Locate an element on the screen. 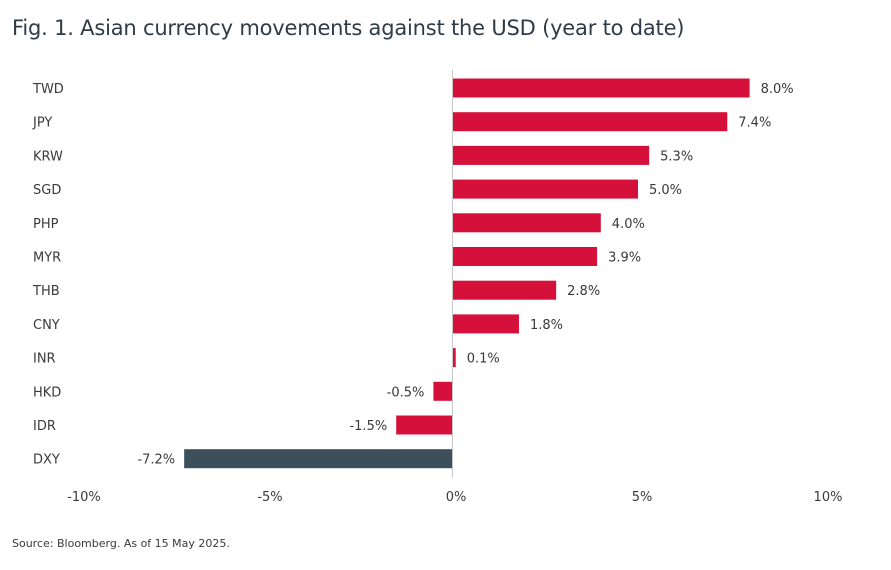  source-note: Source: Bloomberg. As of 15 May 2025. is located at coordinates (121, 543).